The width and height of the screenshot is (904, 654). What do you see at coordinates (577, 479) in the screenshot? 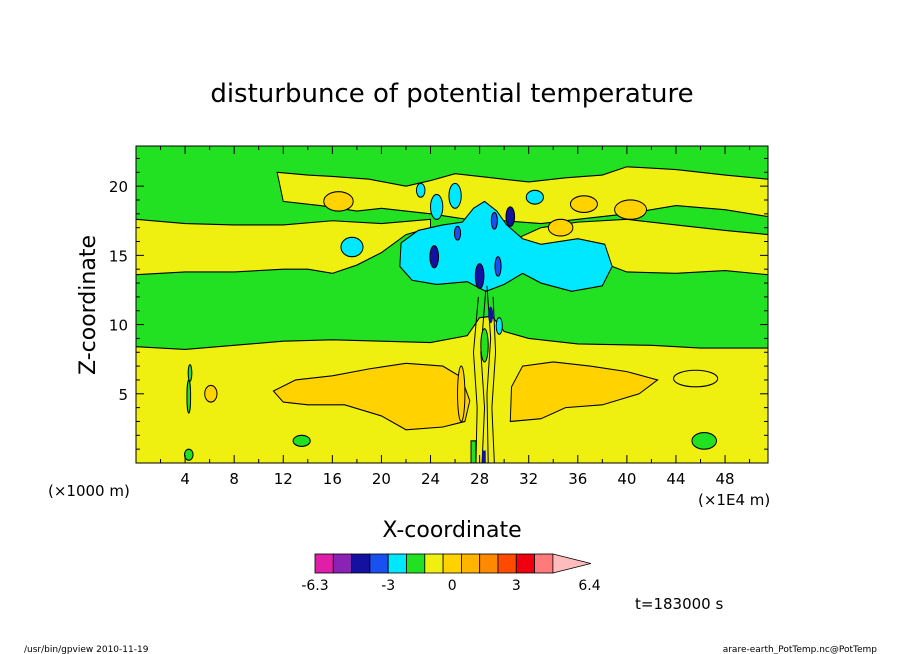
I see `x-tick-label-8: 36` at bounding box center [577, 479].